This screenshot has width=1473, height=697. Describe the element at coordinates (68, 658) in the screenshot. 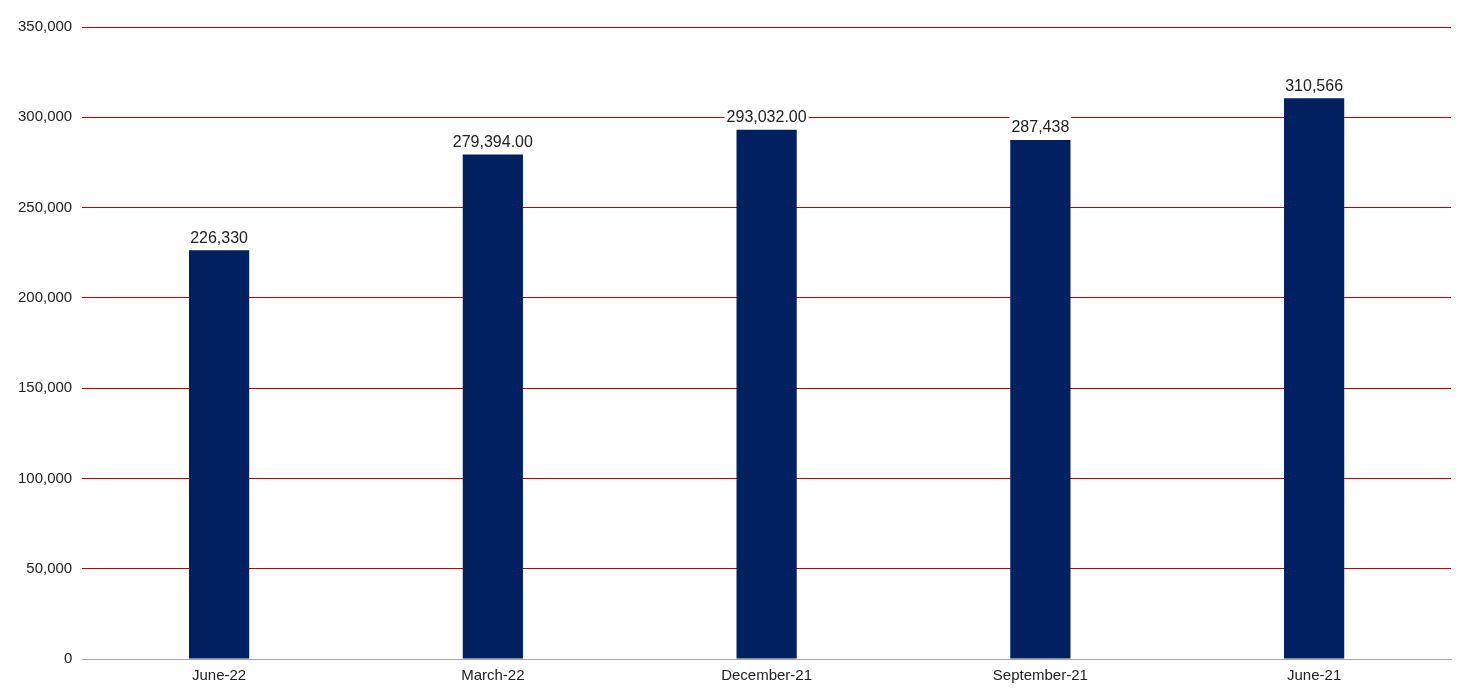

I see `y-tick-label: 0` at that location.